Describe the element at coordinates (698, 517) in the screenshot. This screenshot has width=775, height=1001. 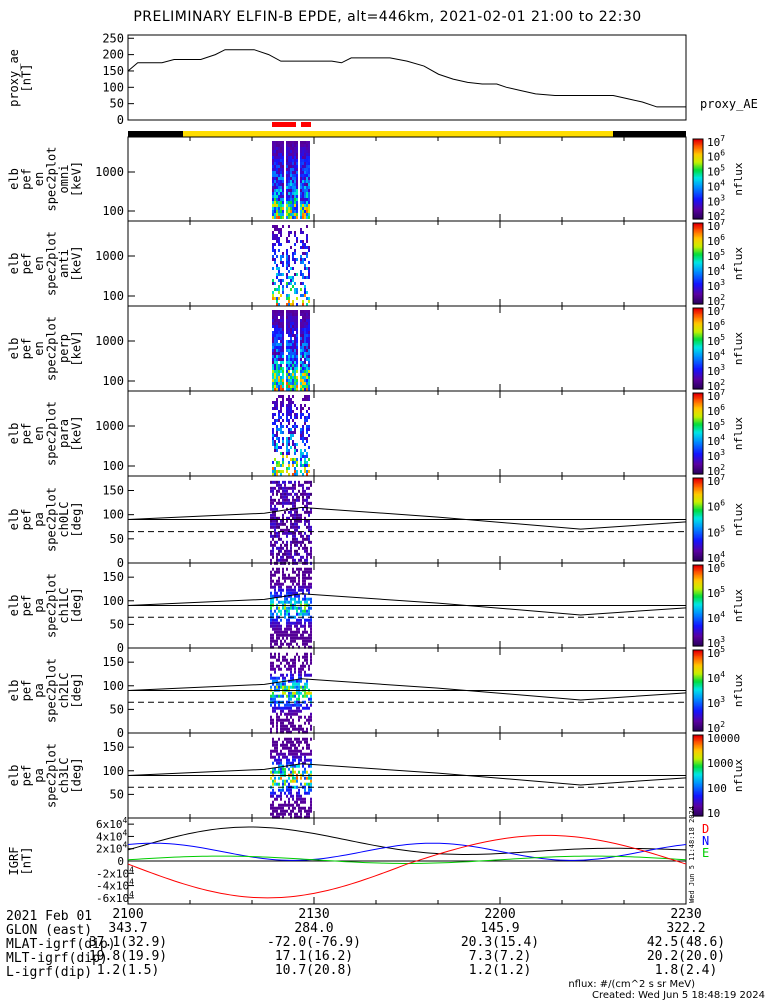
I see `pa_ch0-colorbar-cell` at that location.